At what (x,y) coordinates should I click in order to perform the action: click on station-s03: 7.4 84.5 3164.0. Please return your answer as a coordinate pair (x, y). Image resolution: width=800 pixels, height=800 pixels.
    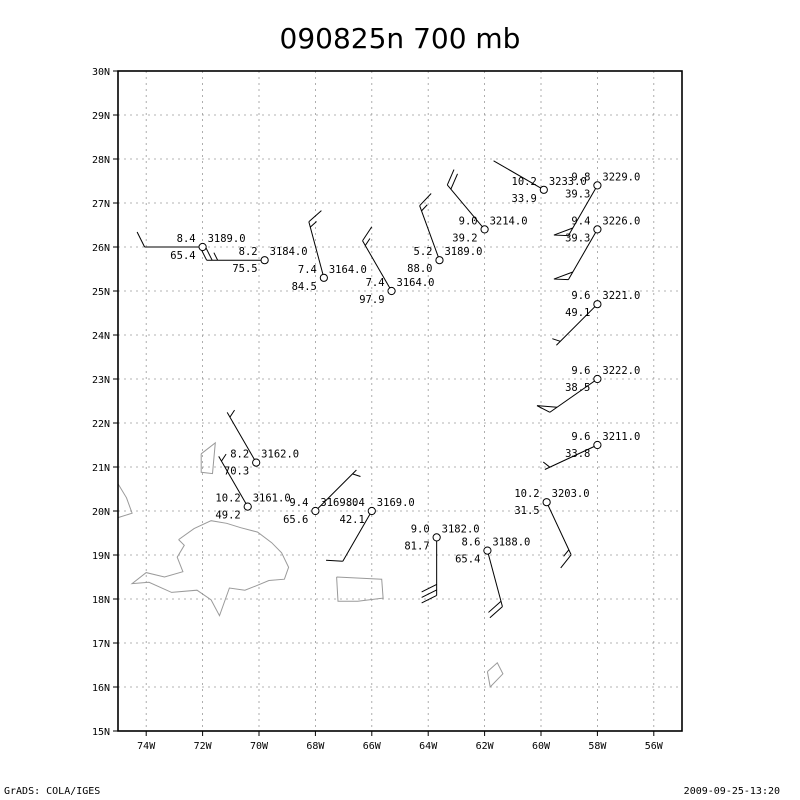
    Looking at the image, I should click on (329, 278).